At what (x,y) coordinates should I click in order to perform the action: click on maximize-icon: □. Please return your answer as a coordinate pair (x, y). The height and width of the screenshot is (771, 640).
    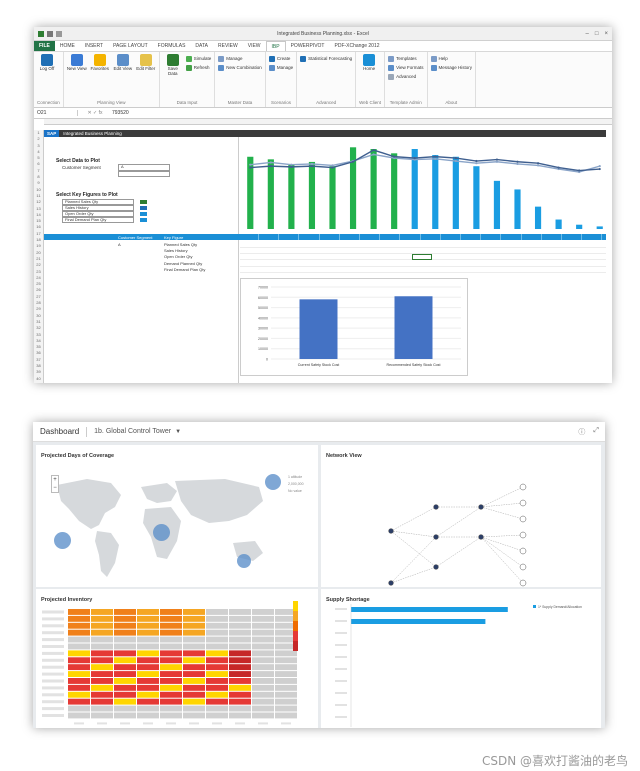
    Looking at the image, I should click on (596, 33).